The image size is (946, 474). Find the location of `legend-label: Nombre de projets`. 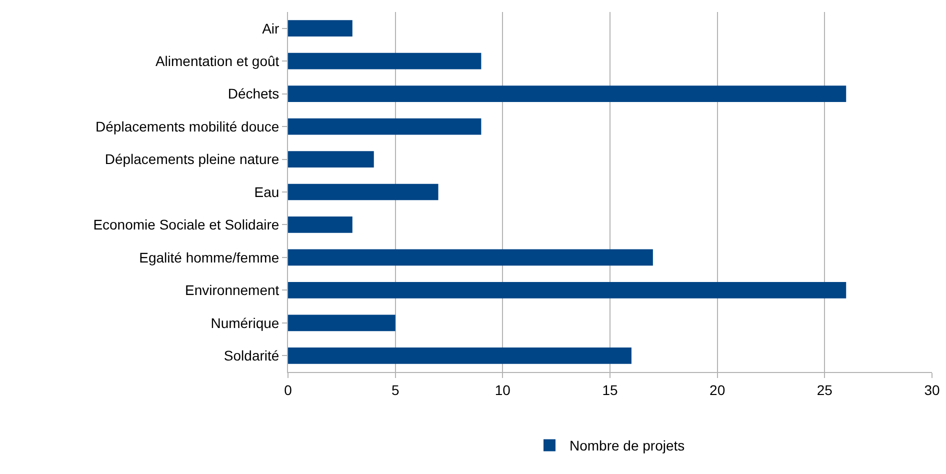

legend-label: Nombre de projets is located at coordinates (627, 446).